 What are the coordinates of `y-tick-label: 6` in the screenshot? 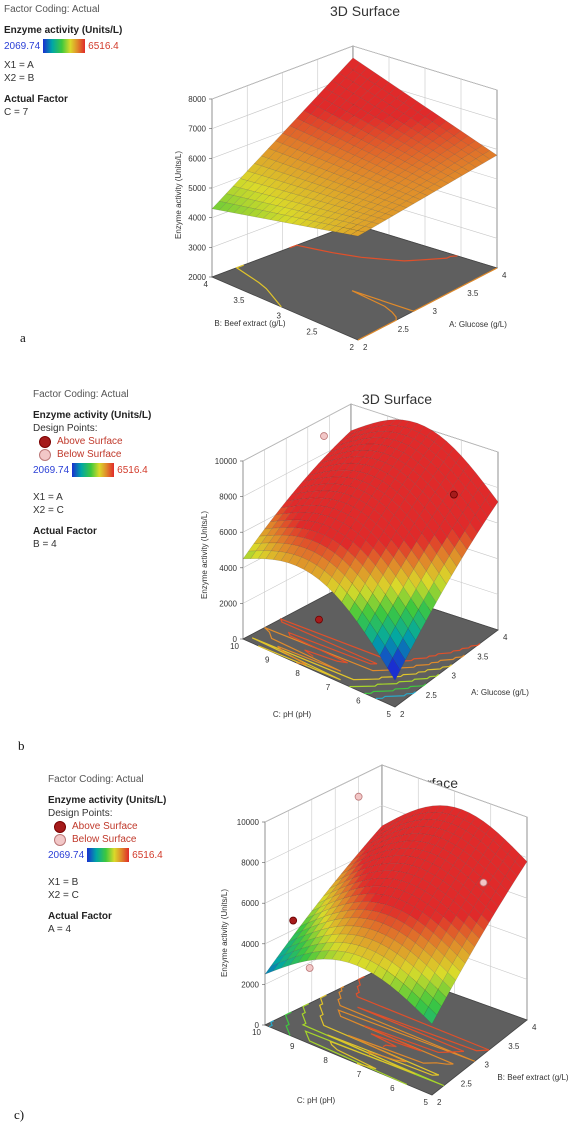 It's located at (392, 1088).